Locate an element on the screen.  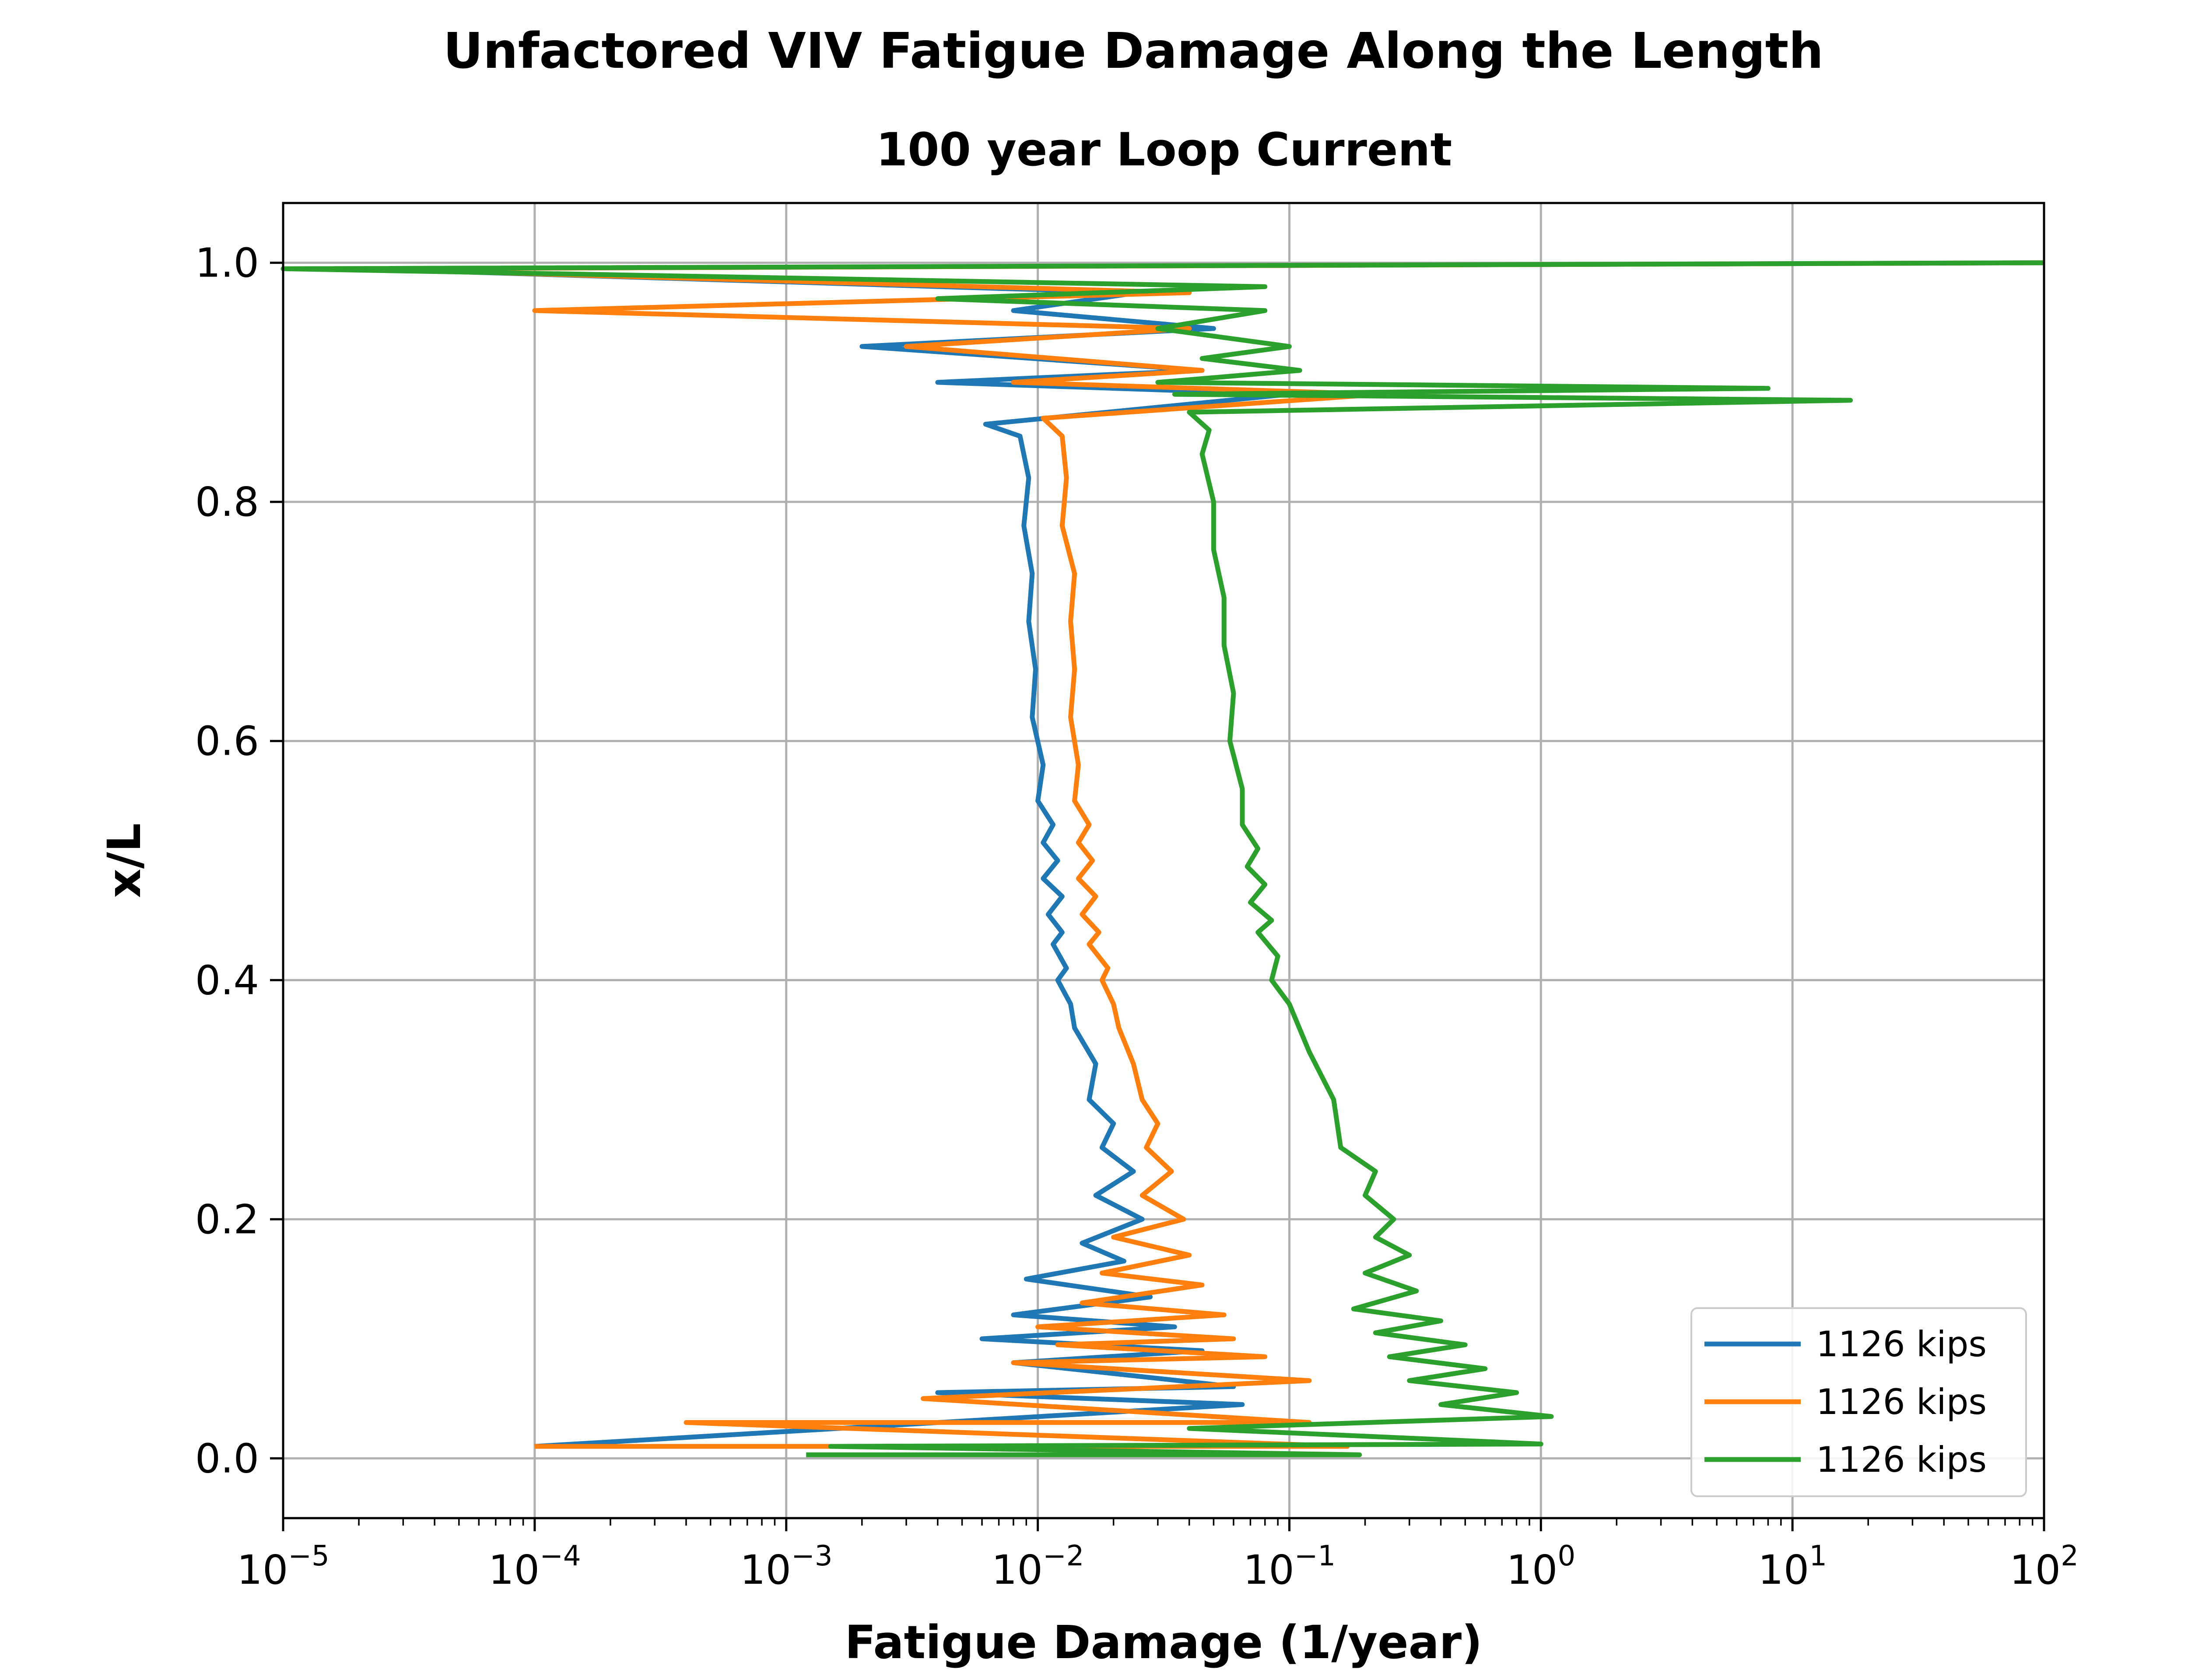
x-tick-exponent: −5 is located at coordinates (308, 1556).